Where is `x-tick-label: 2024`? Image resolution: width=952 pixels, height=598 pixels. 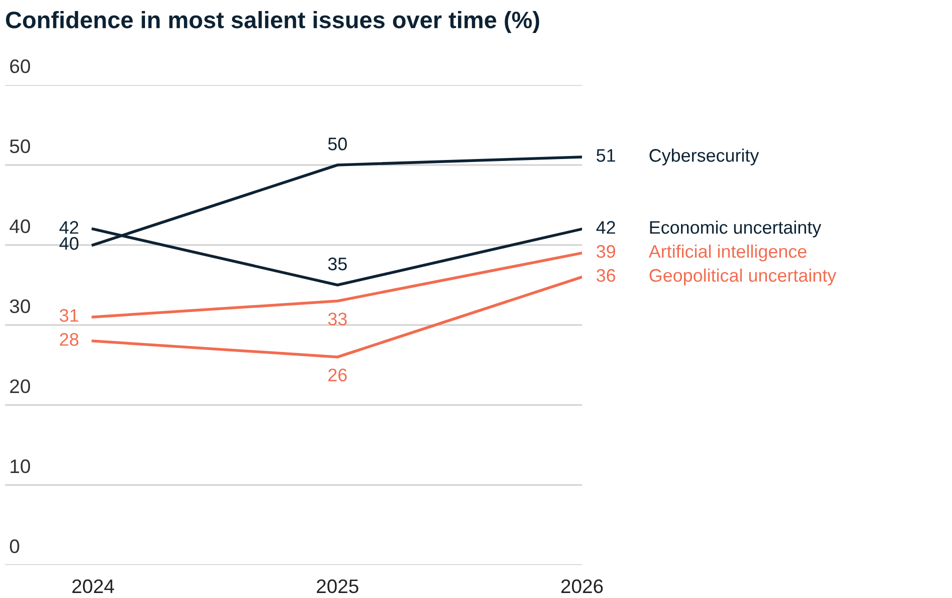
x-tick-label: 2024 is located at coordinates (93, 586).